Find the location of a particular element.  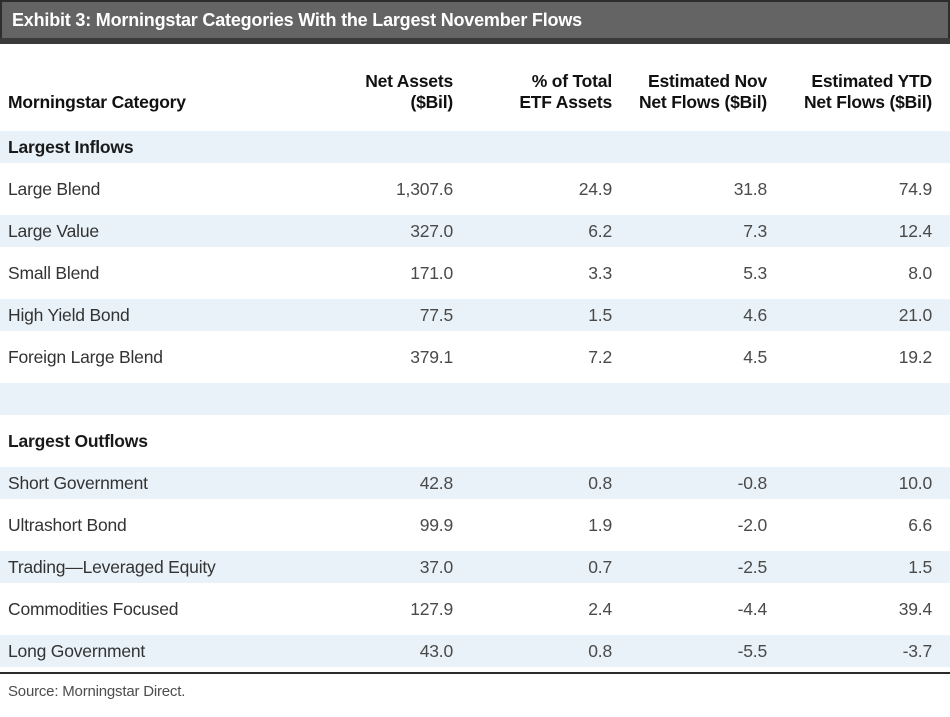

column-header-estimated-nov-net-flows: Estimated Nov Net Flows ($Bil) is located at coordinates (702, 91).